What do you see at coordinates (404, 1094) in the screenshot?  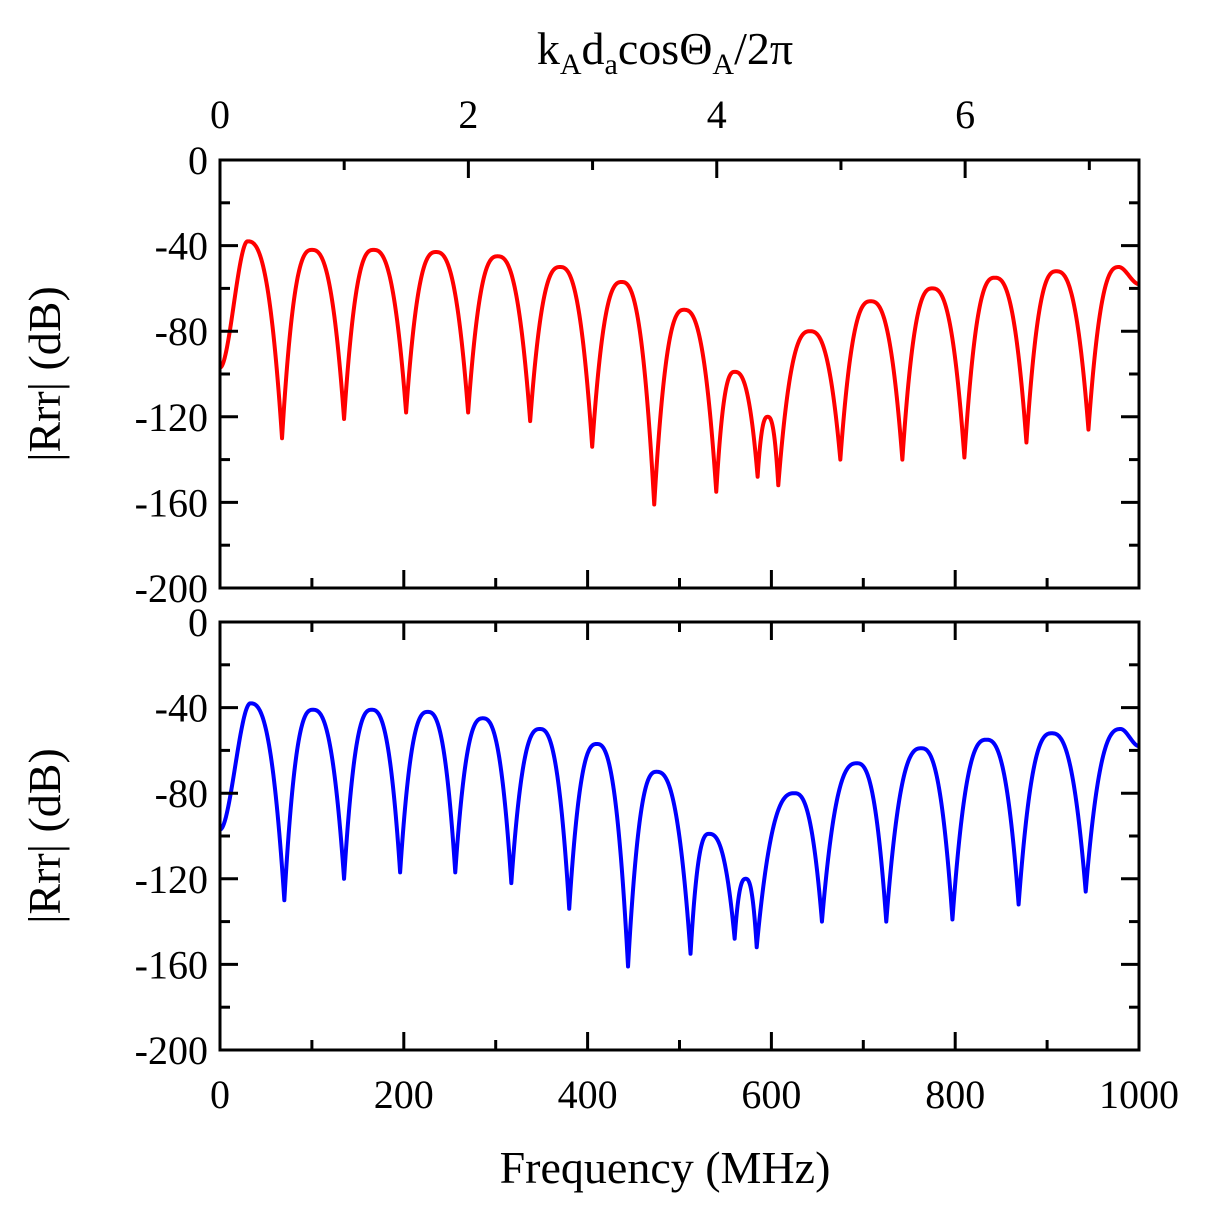 I see `x-tick-label: 200` at bounding box center [404, 1094].